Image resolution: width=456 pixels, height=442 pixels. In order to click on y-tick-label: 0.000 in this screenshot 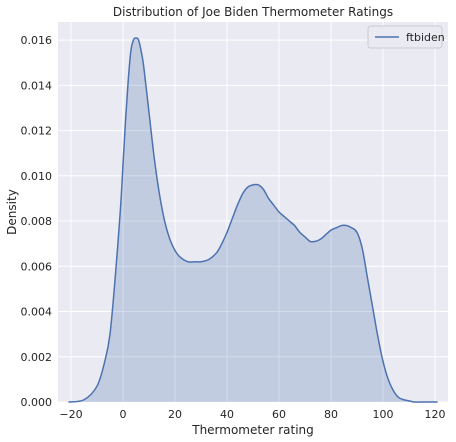, I will do `click(37, 402)`.